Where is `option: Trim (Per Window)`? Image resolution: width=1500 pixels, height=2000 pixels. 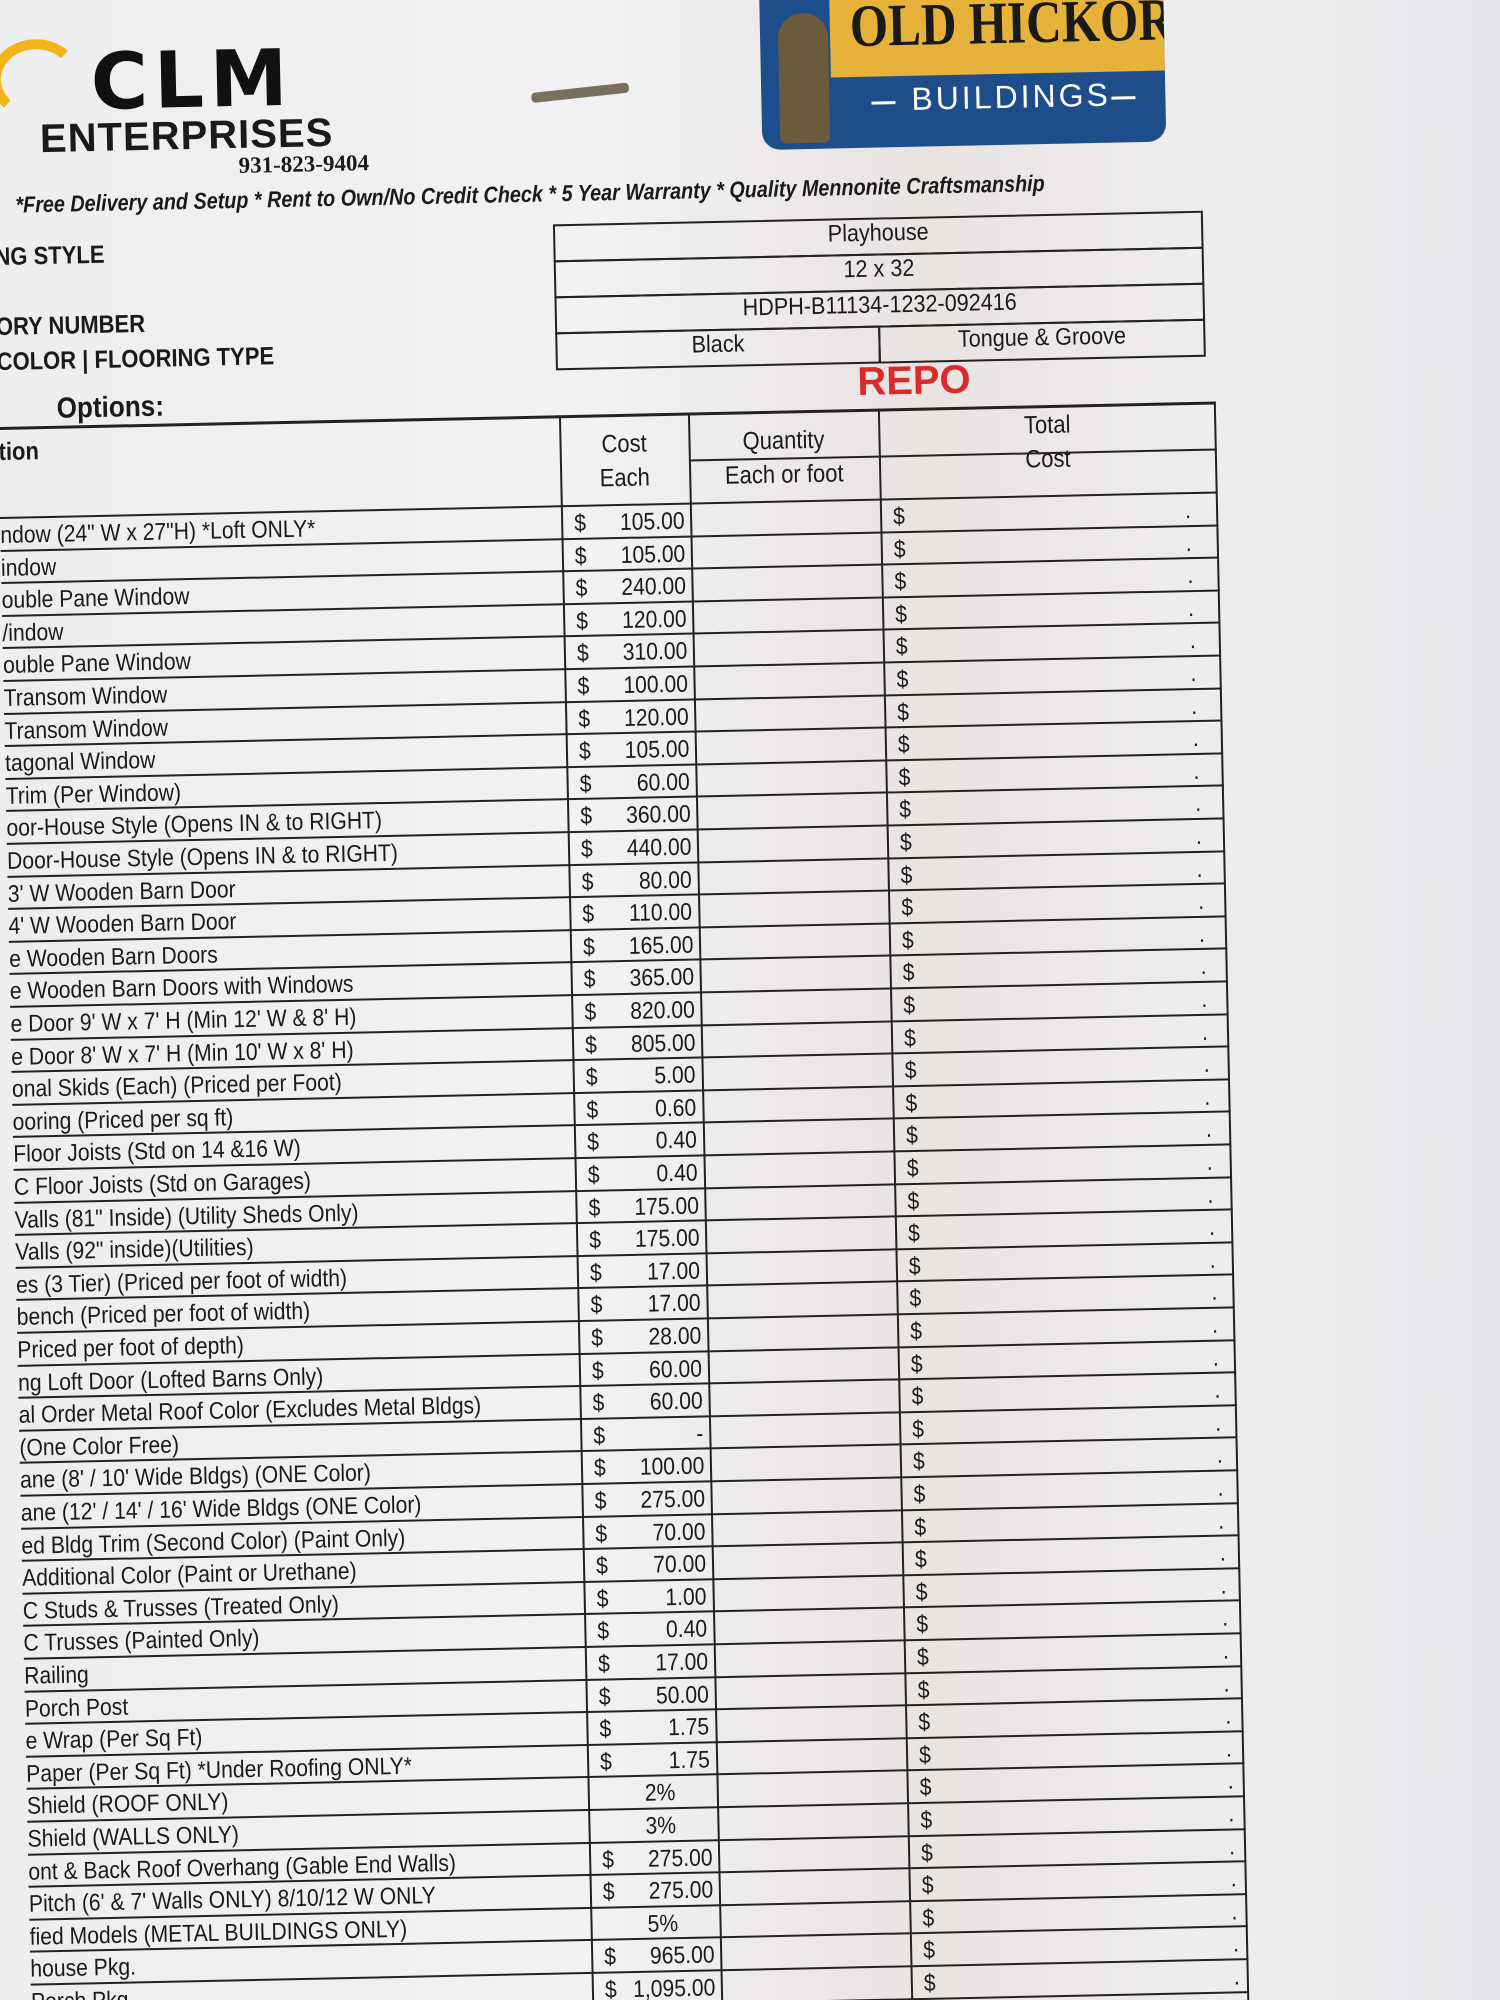 option: Trim (Per Window) is located at coordinates (93, 794).